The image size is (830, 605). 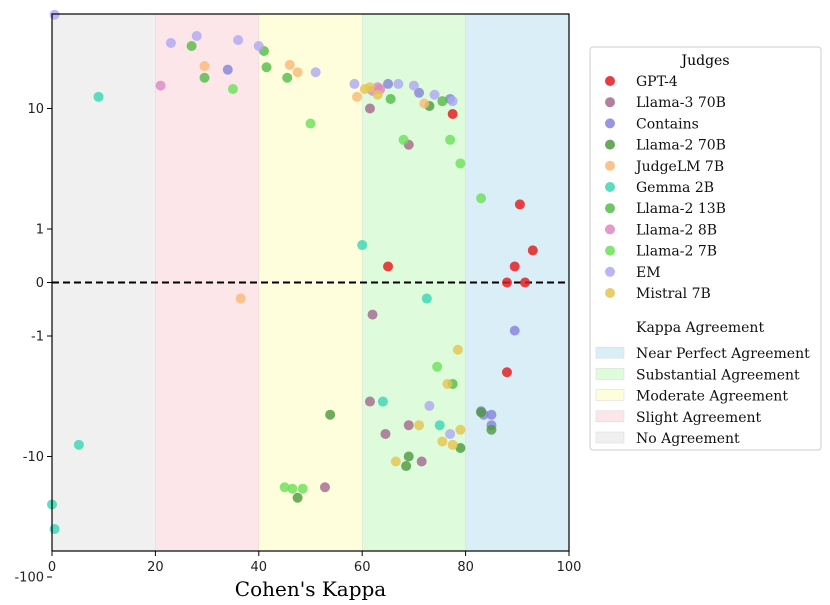 What do you see at coordinates (362, 567) in the screenshot?
I see `x-tick-label: 60` at bounding box center [362, 567].